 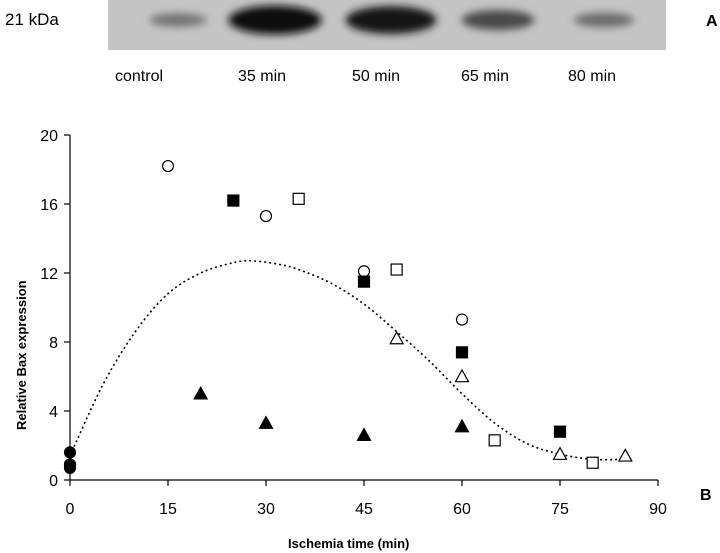 I want to click on western-blot-image, so click(x=387, y=25).